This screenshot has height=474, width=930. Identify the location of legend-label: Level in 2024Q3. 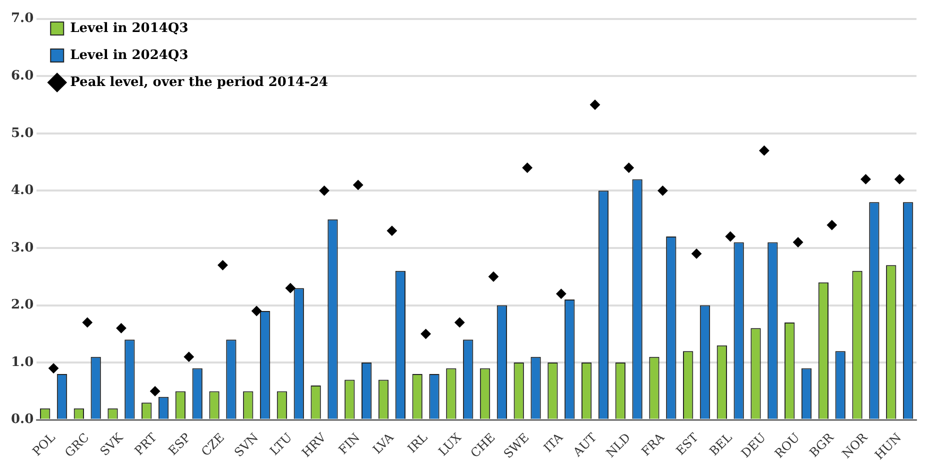
(129, 55).